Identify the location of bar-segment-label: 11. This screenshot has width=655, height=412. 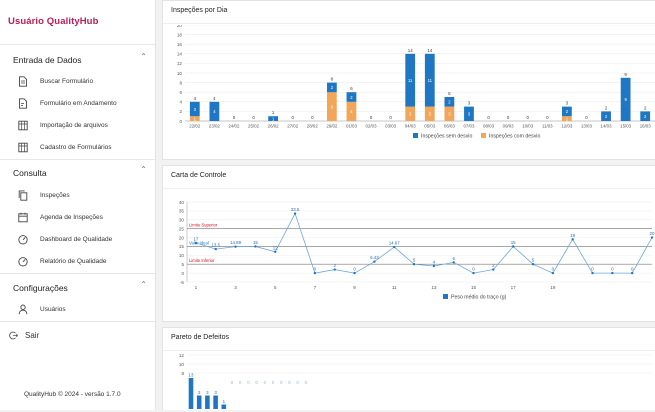
(410, 80).